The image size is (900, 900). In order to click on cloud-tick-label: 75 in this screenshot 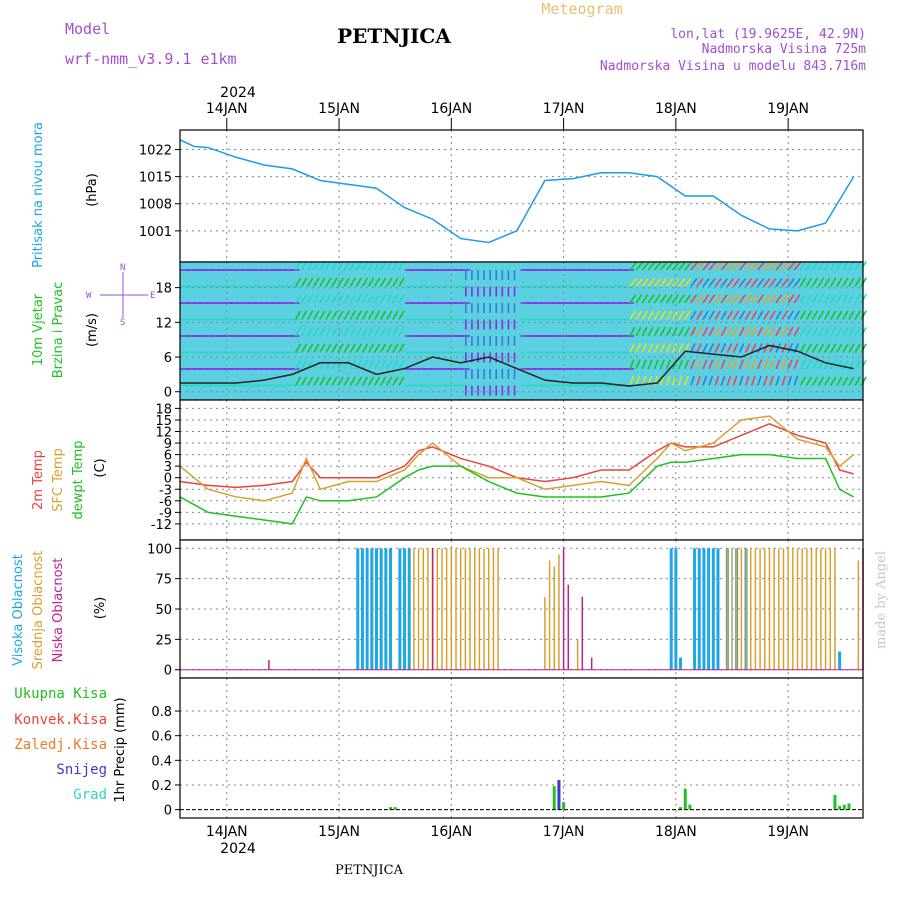, I will do `click(163, 580)`.